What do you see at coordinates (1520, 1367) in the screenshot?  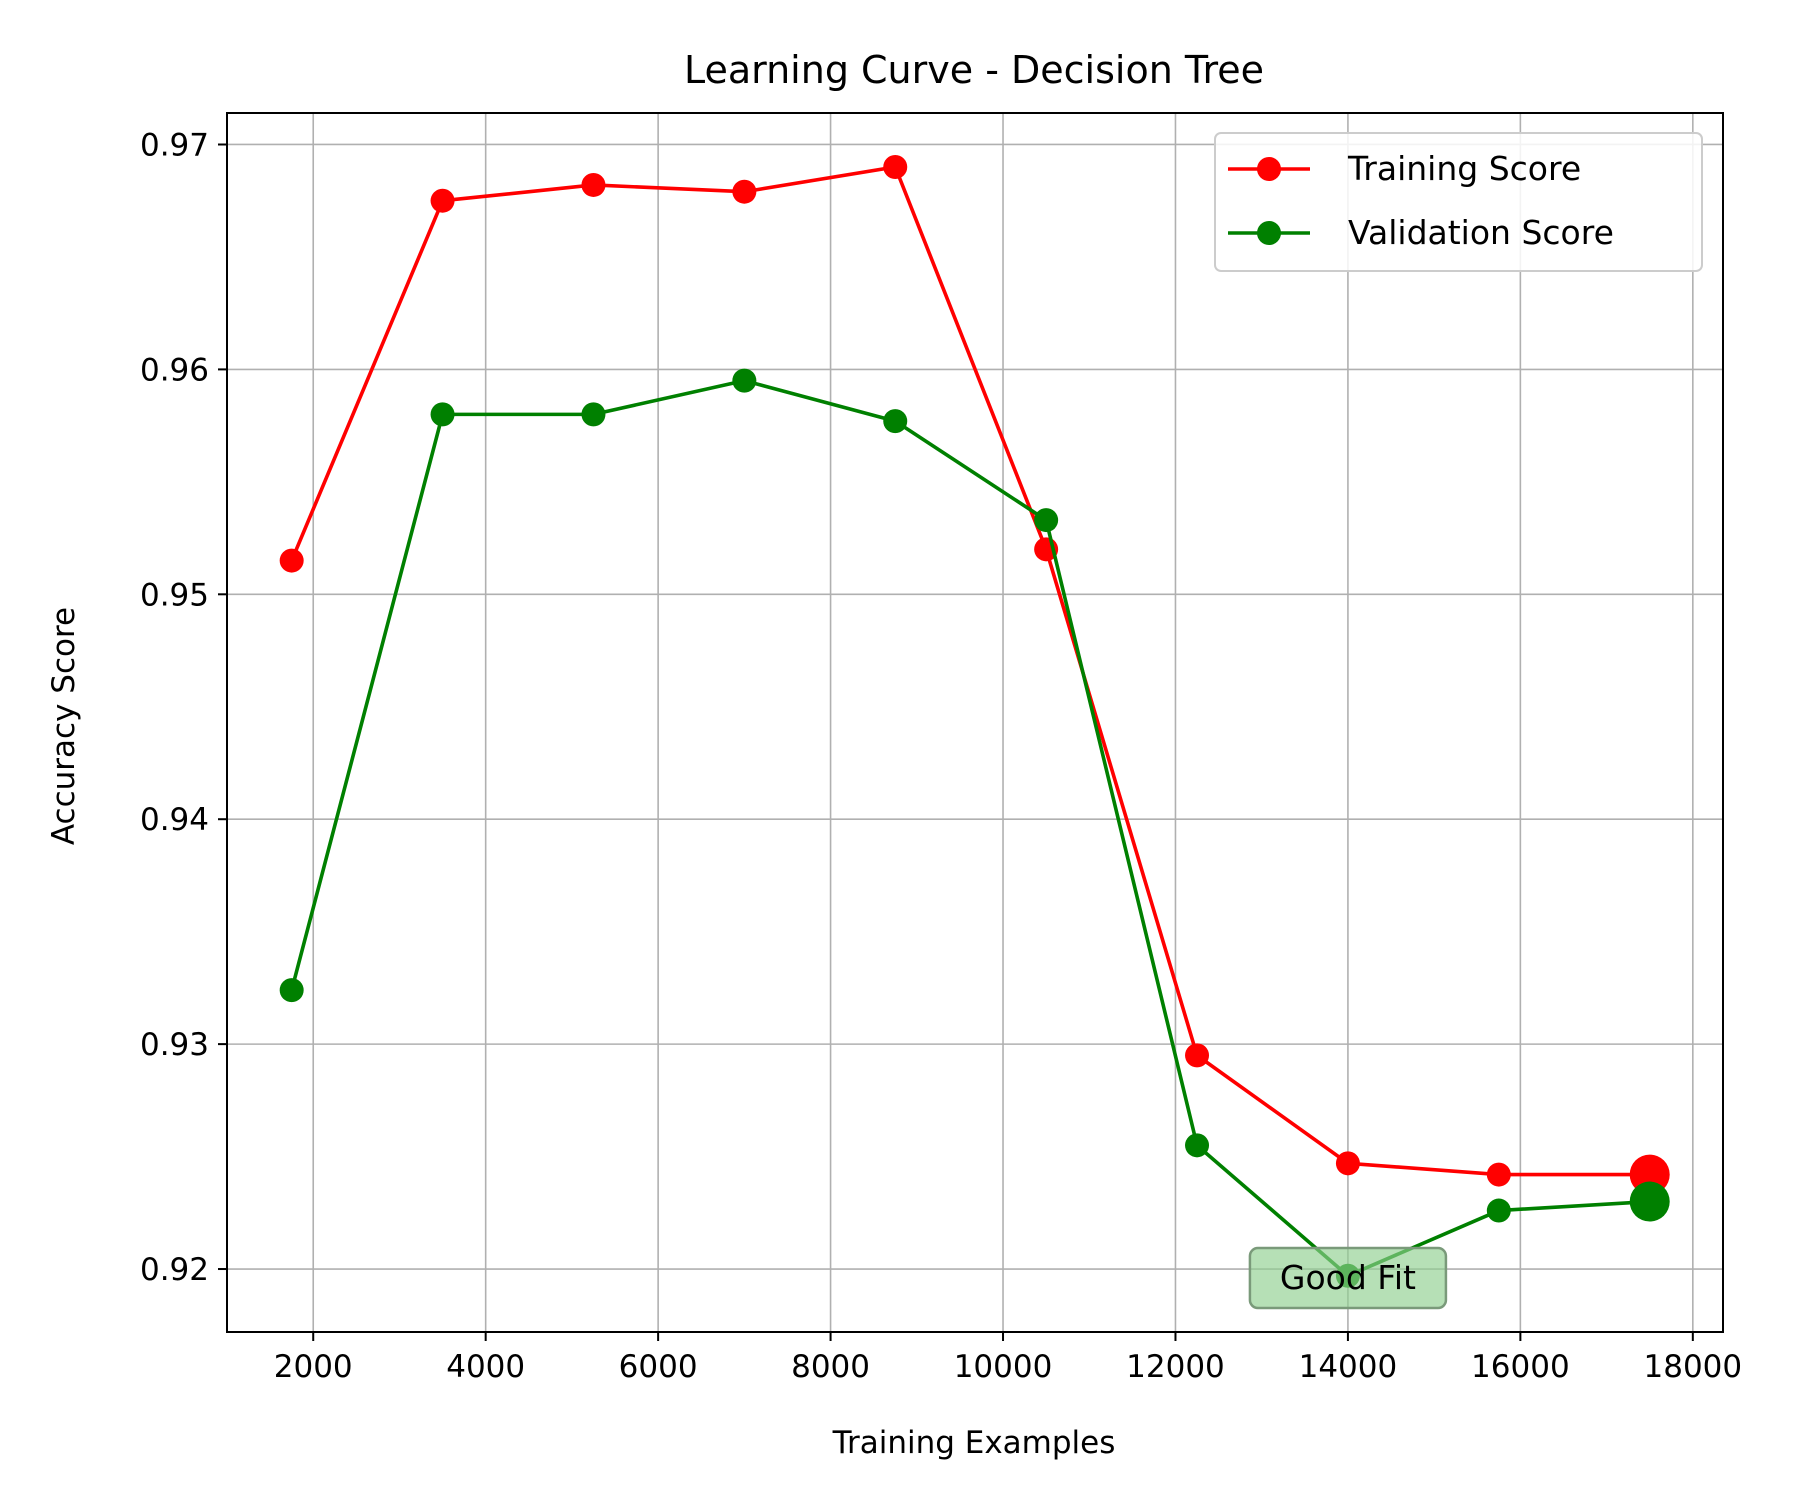 I see `x-tick-label: 16000` at bounding box center [1520, 1367].